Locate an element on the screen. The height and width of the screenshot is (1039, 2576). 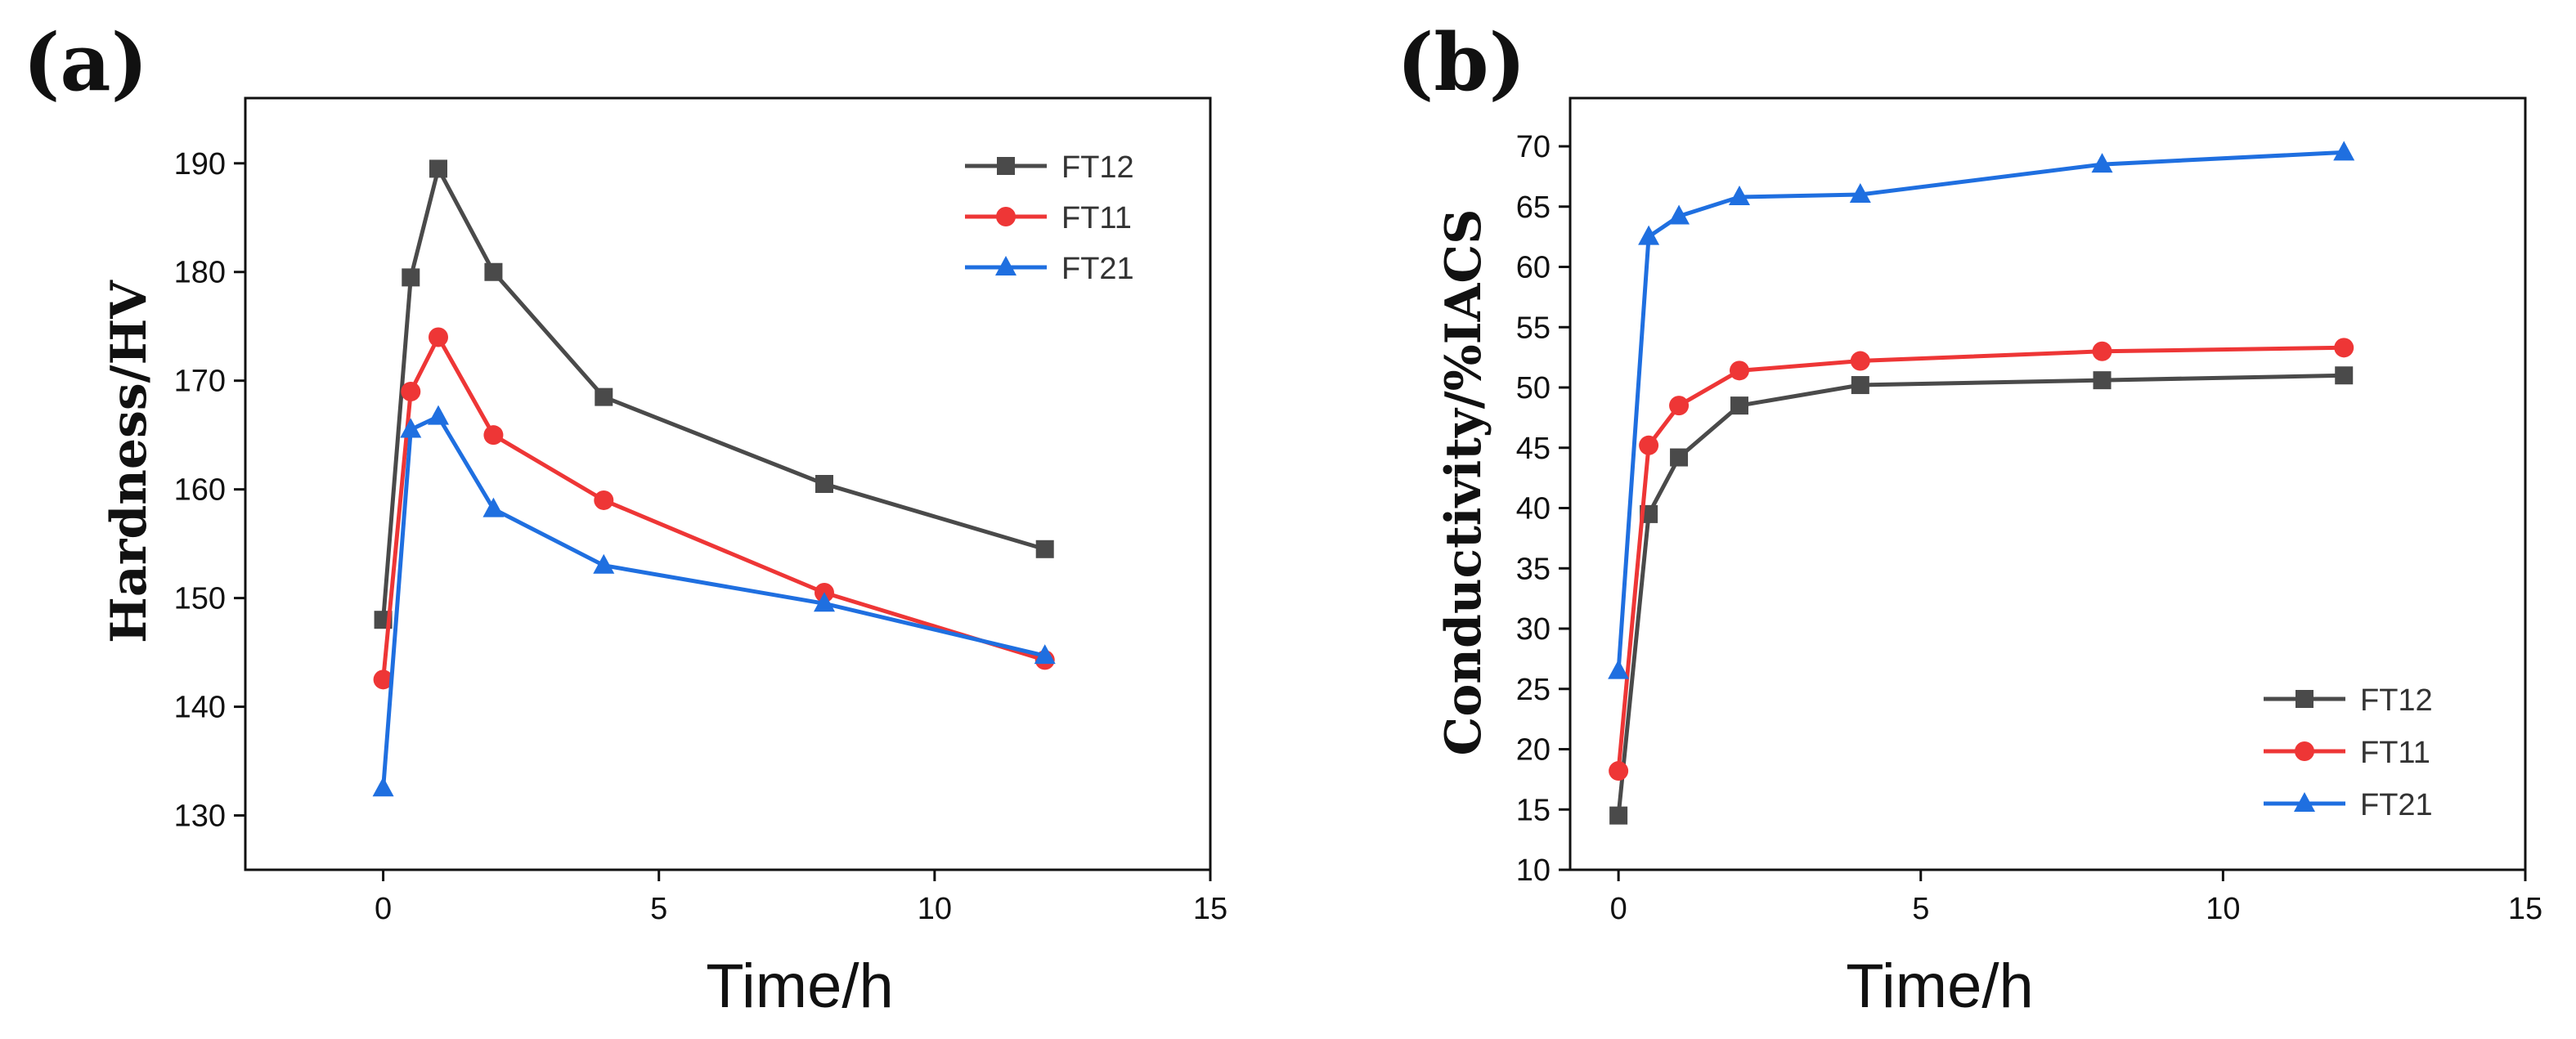
panel-b-legend-marker-ft21 is located at coordinates (2305, 802).